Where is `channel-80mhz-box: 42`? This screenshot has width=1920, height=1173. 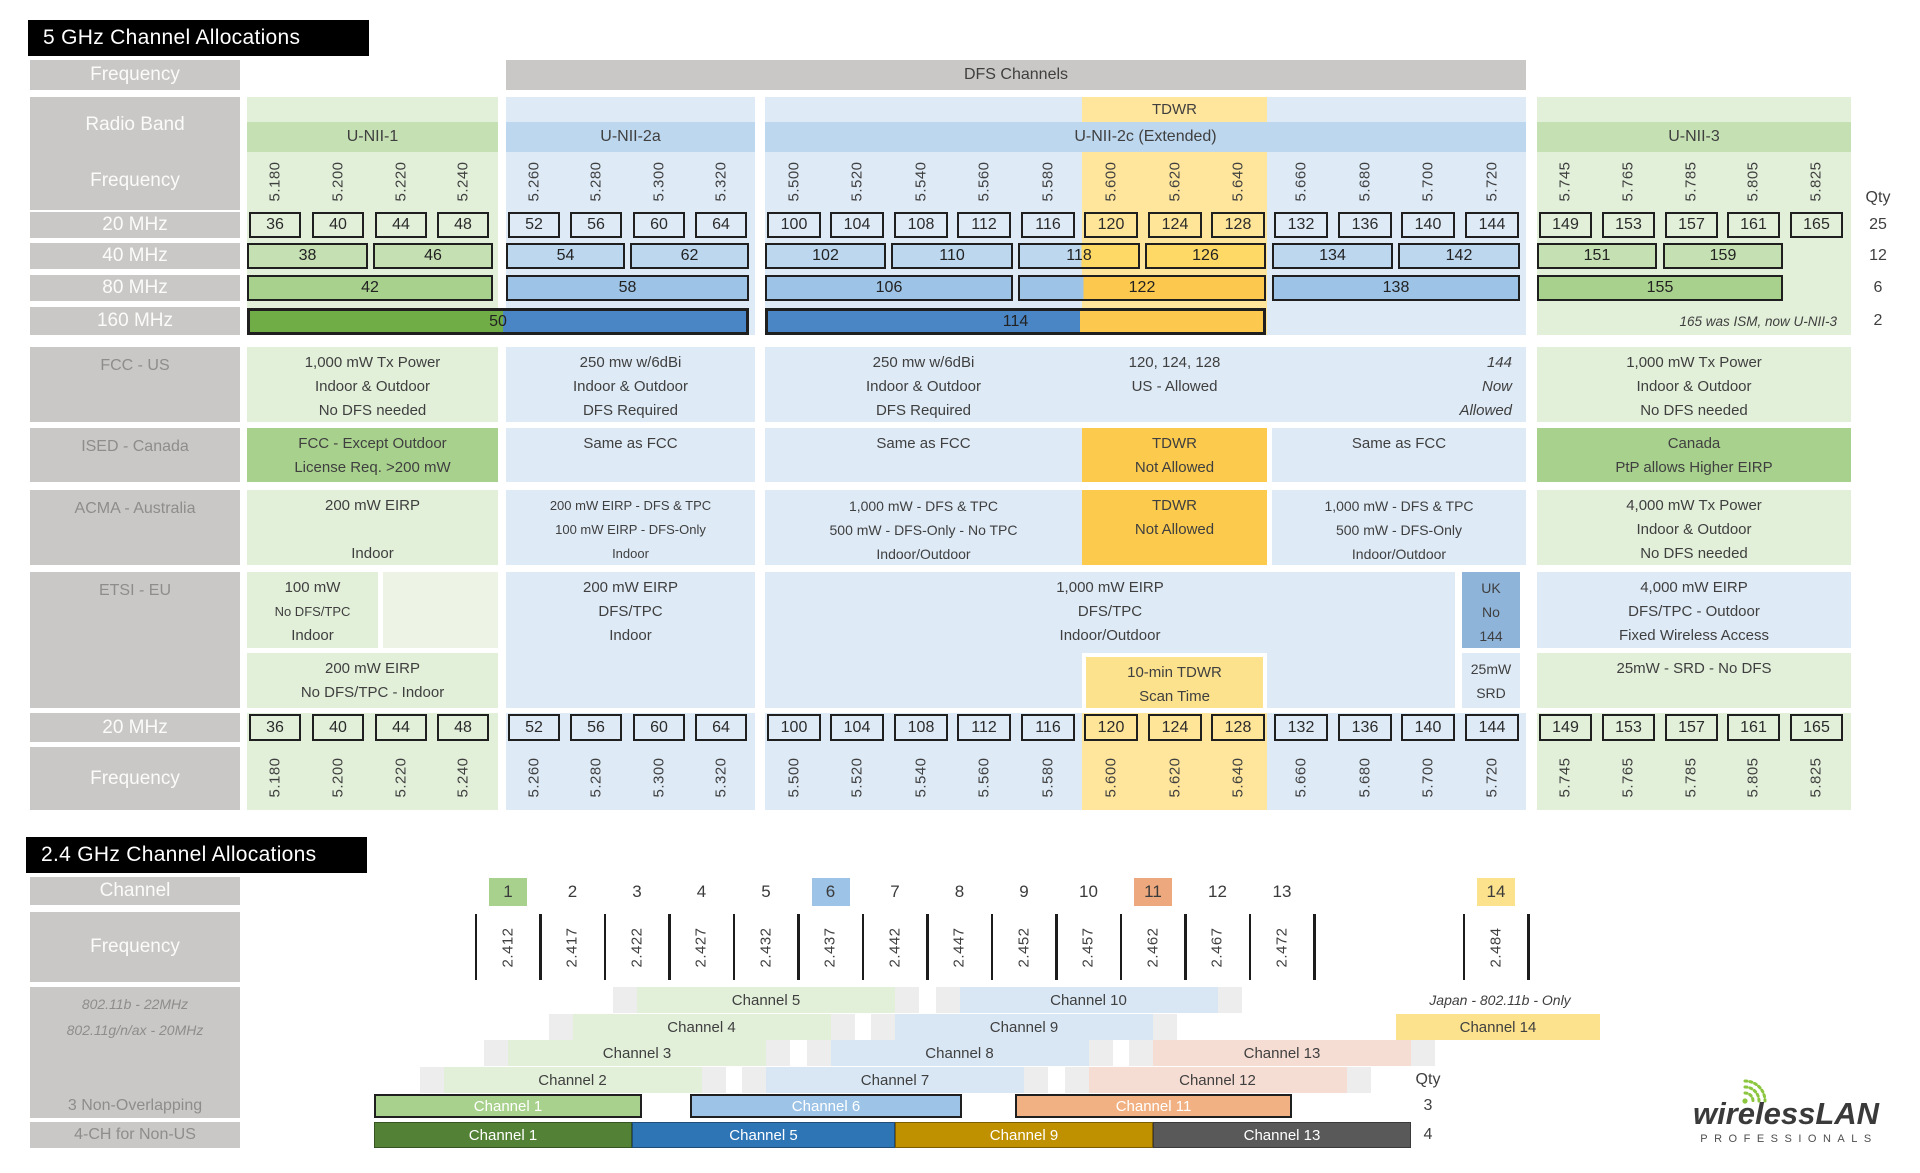
channel-80mhz-box: 42 is located at coordinates (370, 288).